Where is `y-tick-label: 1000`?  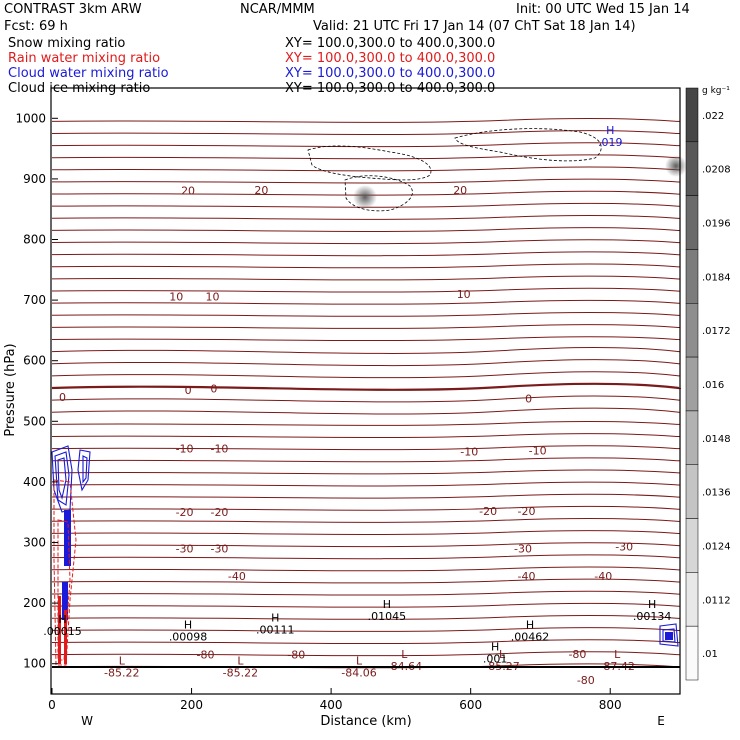 y-tick-label: 1000 is located at coordinates (30, 118).